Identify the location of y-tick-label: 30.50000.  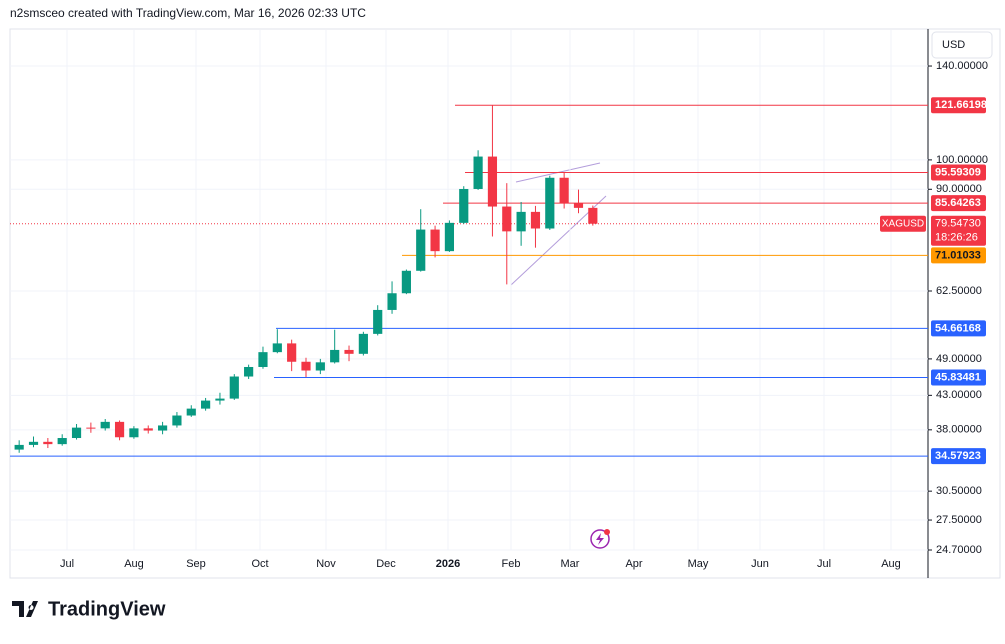
(959, 491).